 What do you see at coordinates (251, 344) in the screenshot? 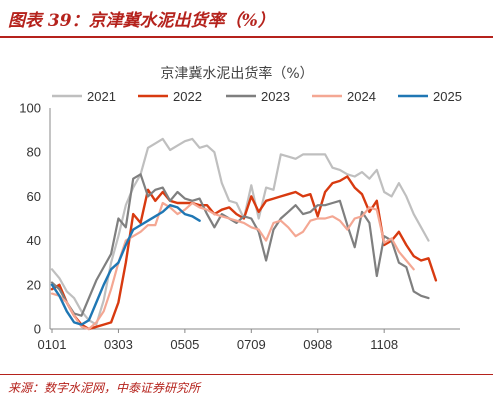
I see `x-tick-label: 0709` at bounding box center [251, 344].